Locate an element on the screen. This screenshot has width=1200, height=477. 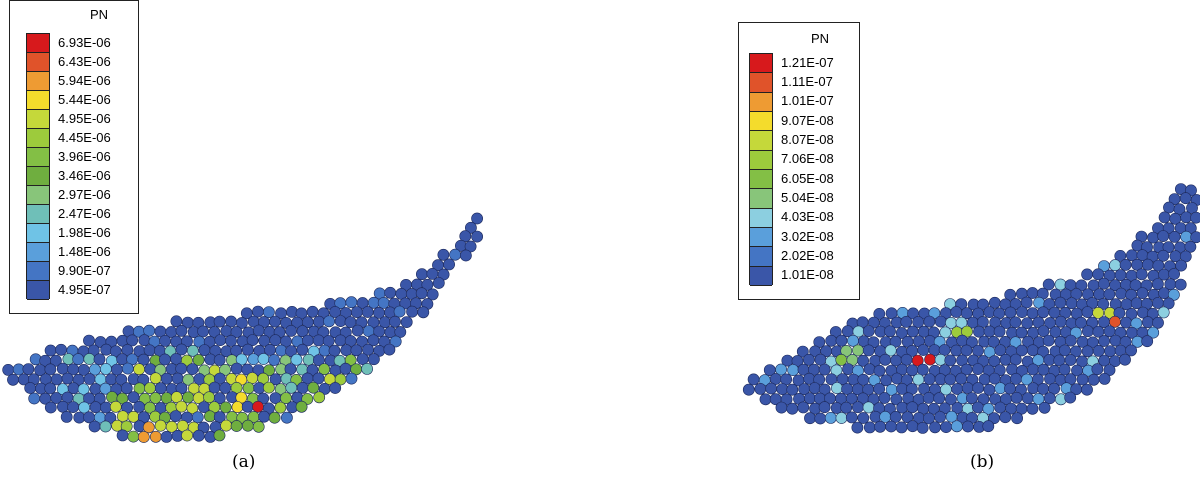
caption-b: (b) is located at coordinates (982, 462).